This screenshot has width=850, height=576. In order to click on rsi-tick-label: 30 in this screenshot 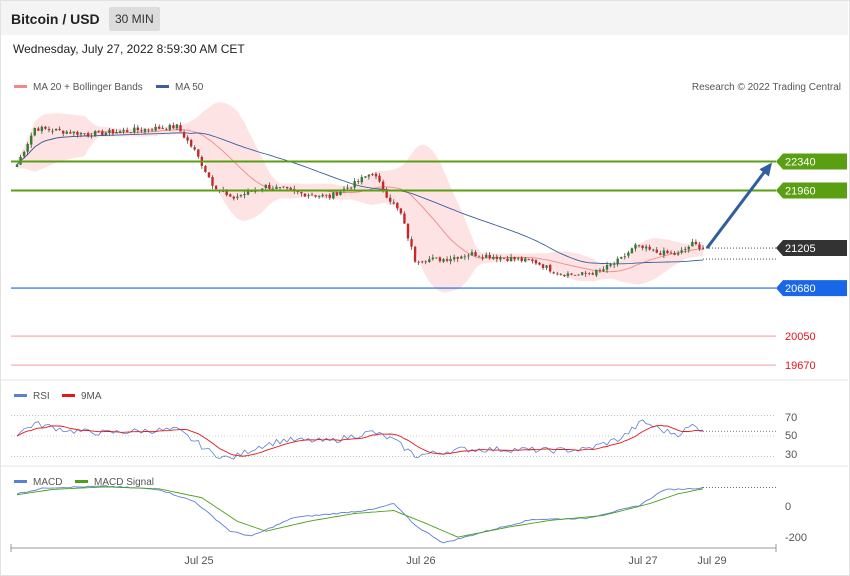, I will do `click(791, 455)`.